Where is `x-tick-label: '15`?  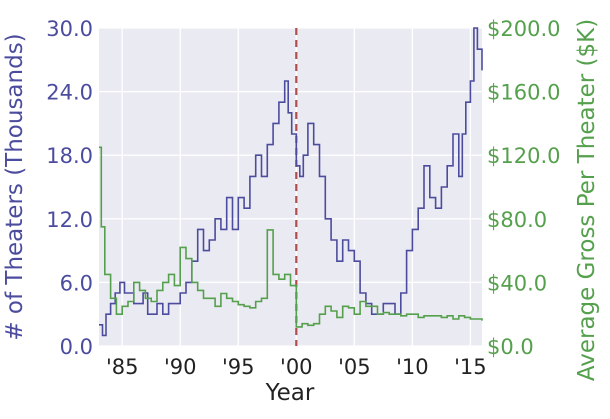 x-tick-label: '15 is located at coordinates (470, 367).